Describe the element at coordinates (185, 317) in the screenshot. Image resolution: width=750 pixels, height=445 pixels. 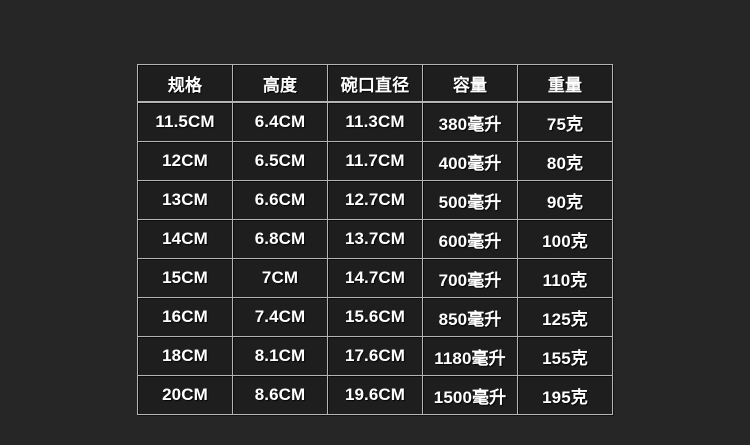
I see `cell-size: 16CM` at that location.